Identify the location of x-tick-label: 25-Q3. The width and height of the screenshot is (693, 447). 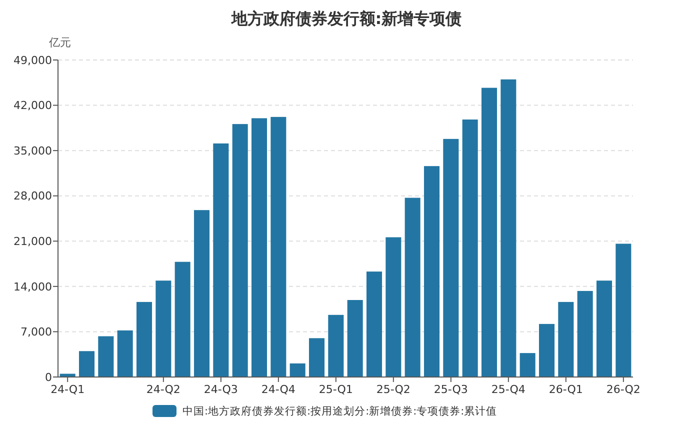
(451, 389).